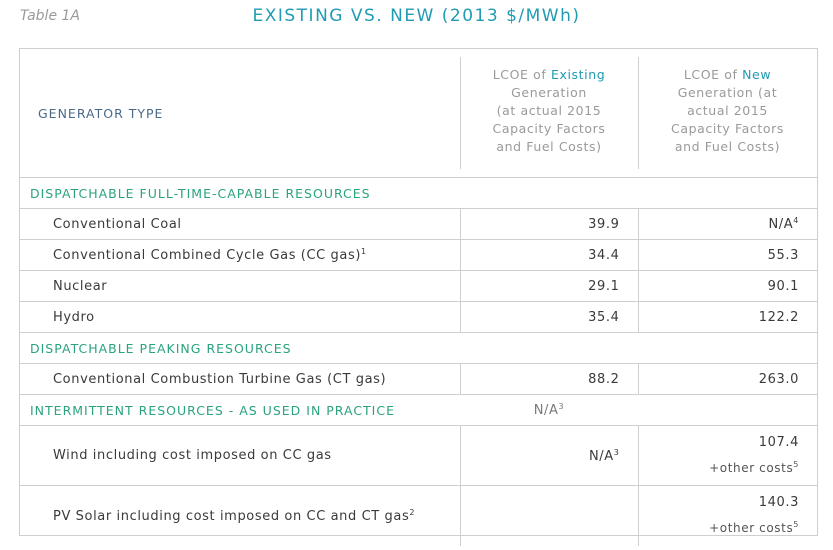 The height and width of the screenshot is (550, 833). What do you see at coordinates (578, 74) in the screenshot?
I see `existing-header-highlight: Existing` at bounding box center [578, 74].